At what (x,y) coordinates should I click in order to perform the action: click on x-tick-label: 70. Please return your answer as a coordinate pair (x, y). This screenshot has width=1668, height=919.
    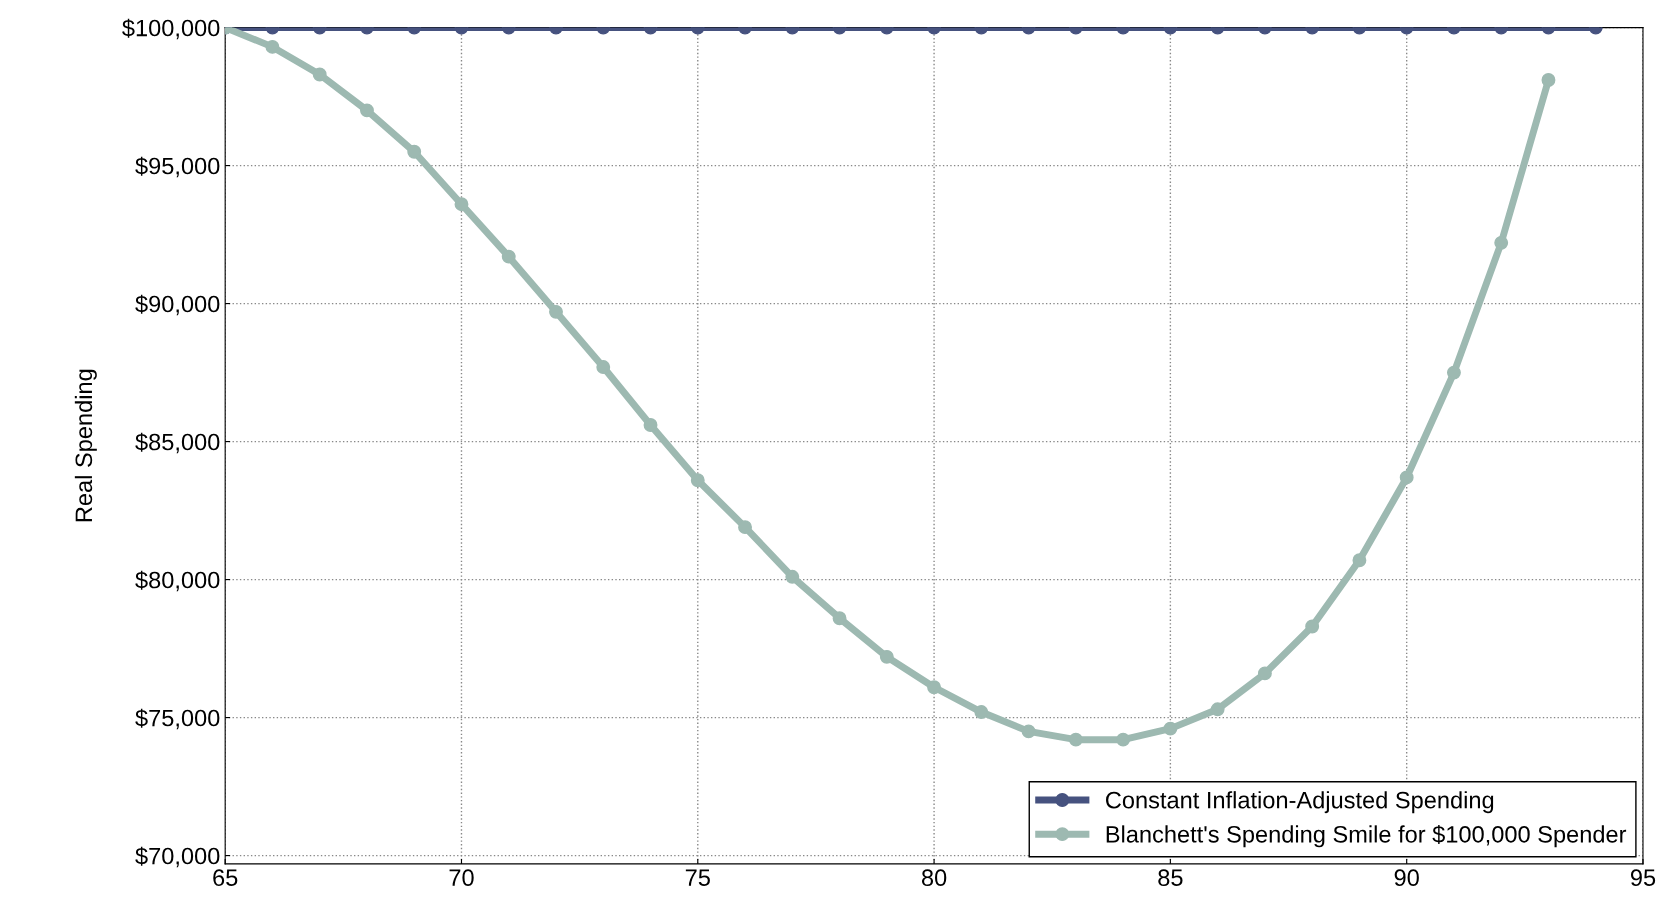
    Looking at the image, I should click on (461, 878).